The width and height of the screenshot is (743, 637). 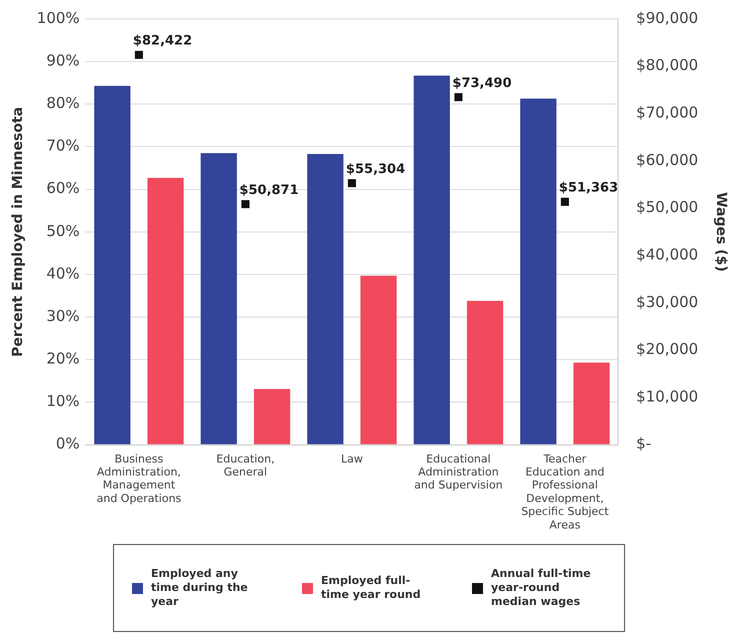 What do you see at coordinates (63, 188) in the screenshot?
I see `y-tick-label: 60%` at bounding box center [63, 188].